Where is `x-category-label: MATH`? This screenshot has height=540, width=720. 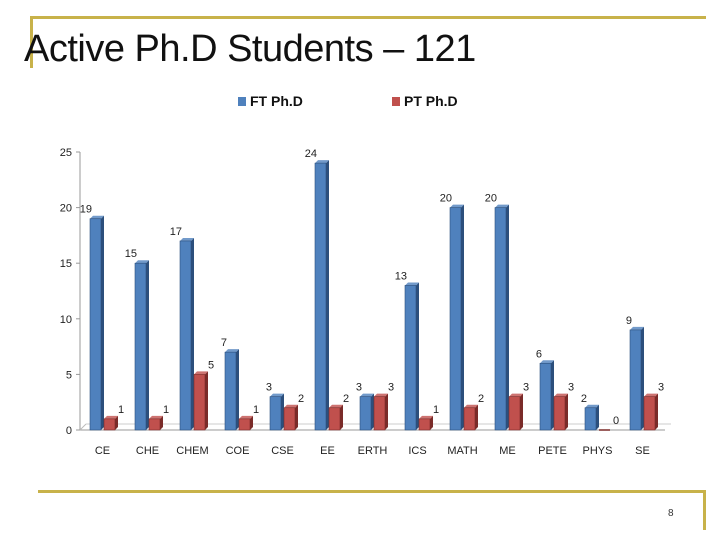
x-category-label: MATH is located at coordinates (462, 451).